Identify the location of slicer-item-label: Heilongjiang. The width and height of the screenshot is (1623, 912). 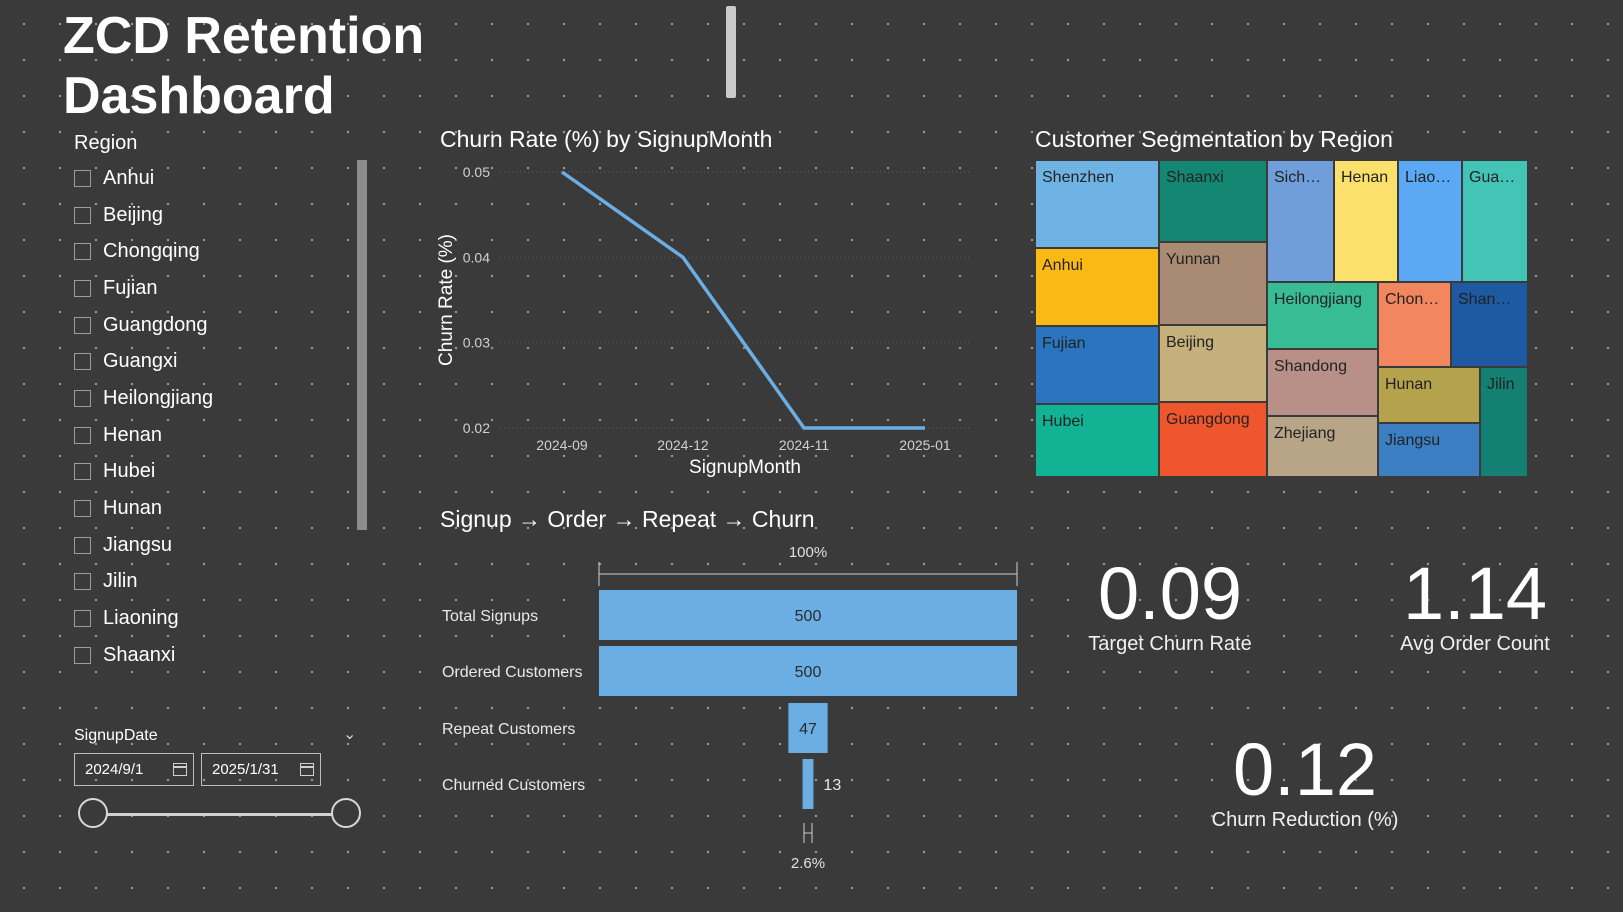
(158, 397).